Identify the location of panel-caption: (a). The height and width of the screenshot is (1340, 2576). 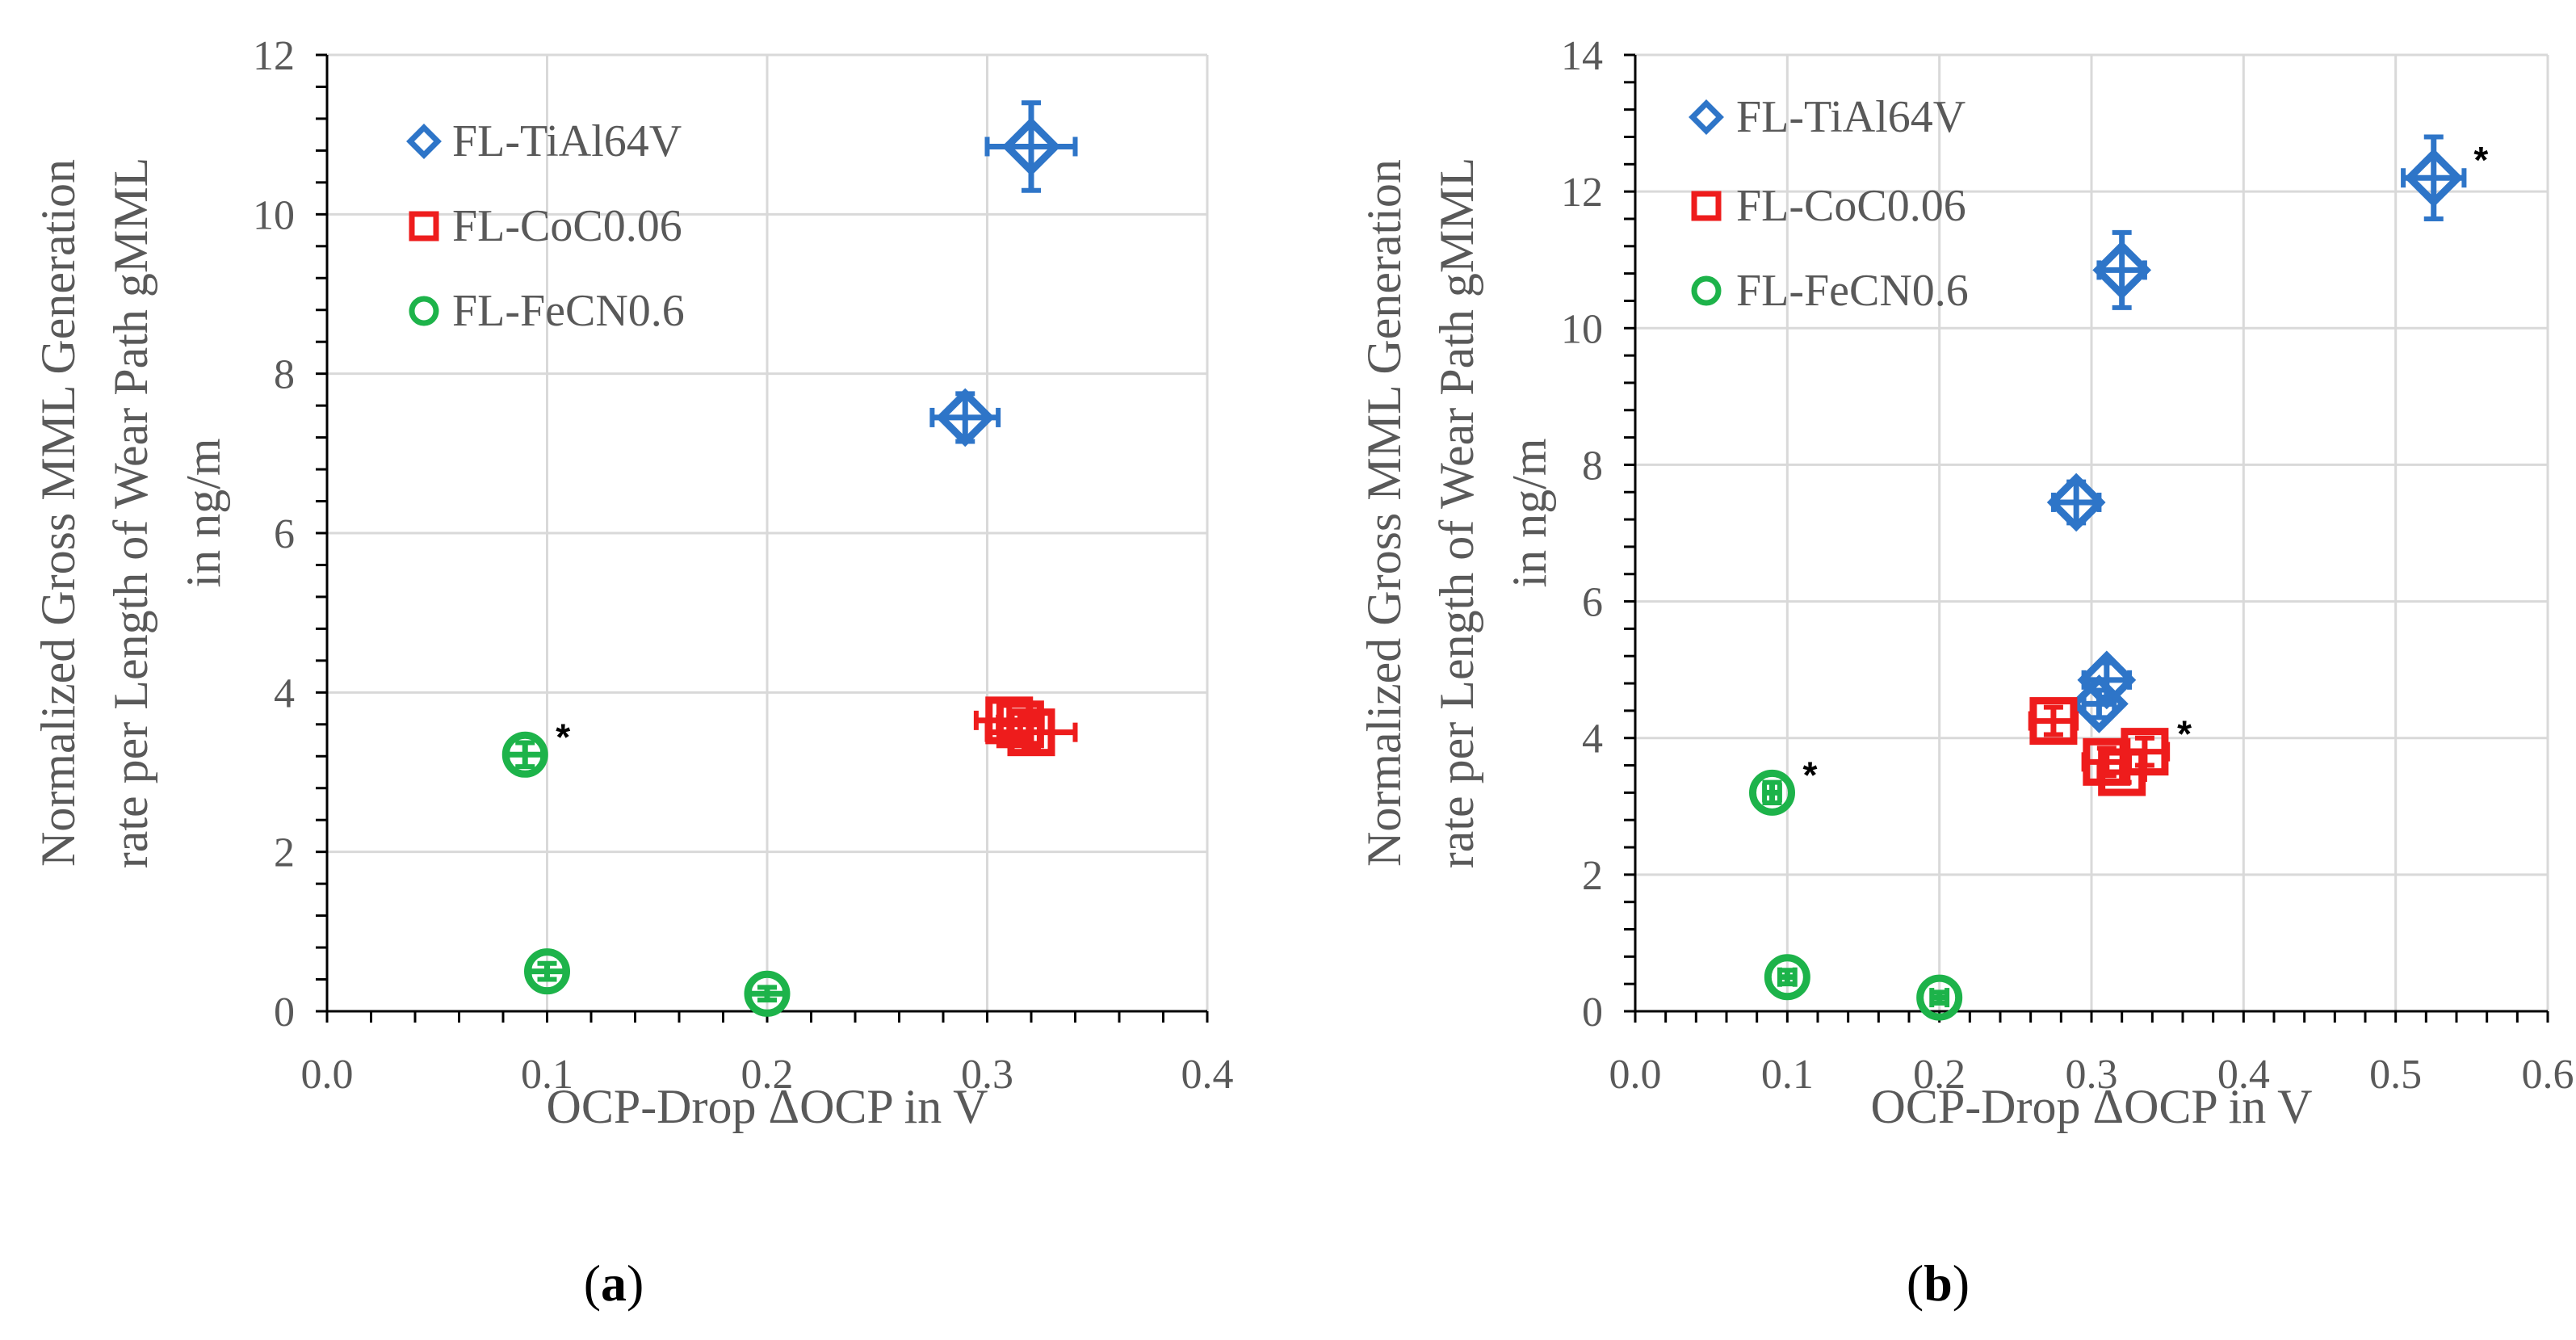
(614, 1283).